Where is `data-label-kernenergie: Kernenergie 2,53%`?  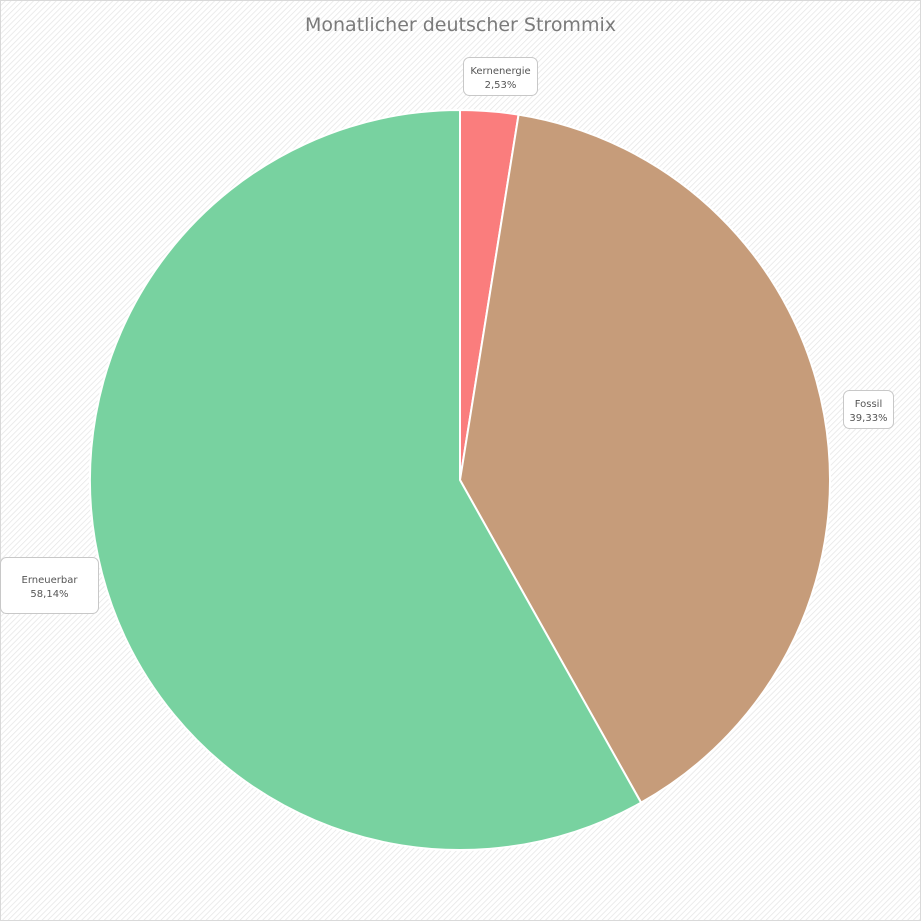 data-label-kernenergie: Kernenergie 2,53% is located at coordinates (500, 76).